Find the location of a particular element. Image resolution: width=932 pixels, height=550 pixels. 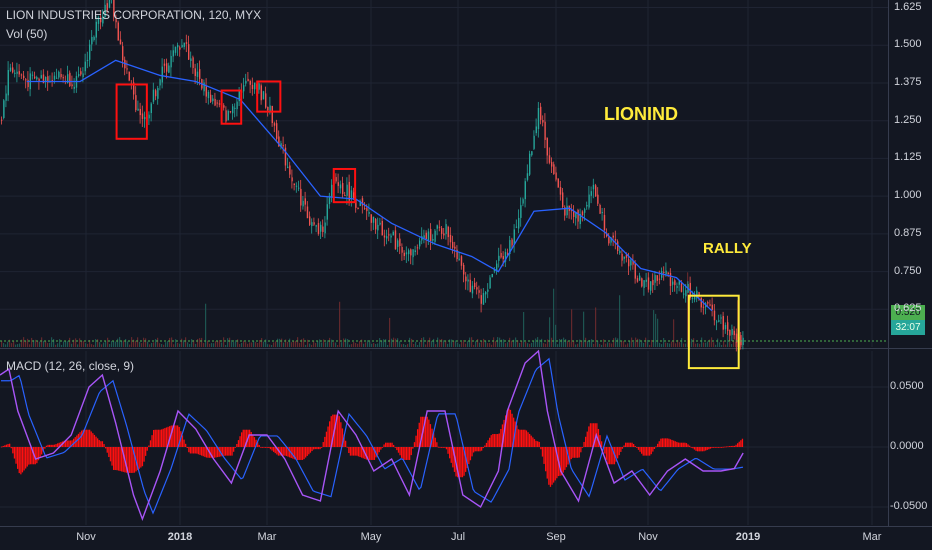

ticker-annotation: LIONIND is located at coordinates (641, 114).